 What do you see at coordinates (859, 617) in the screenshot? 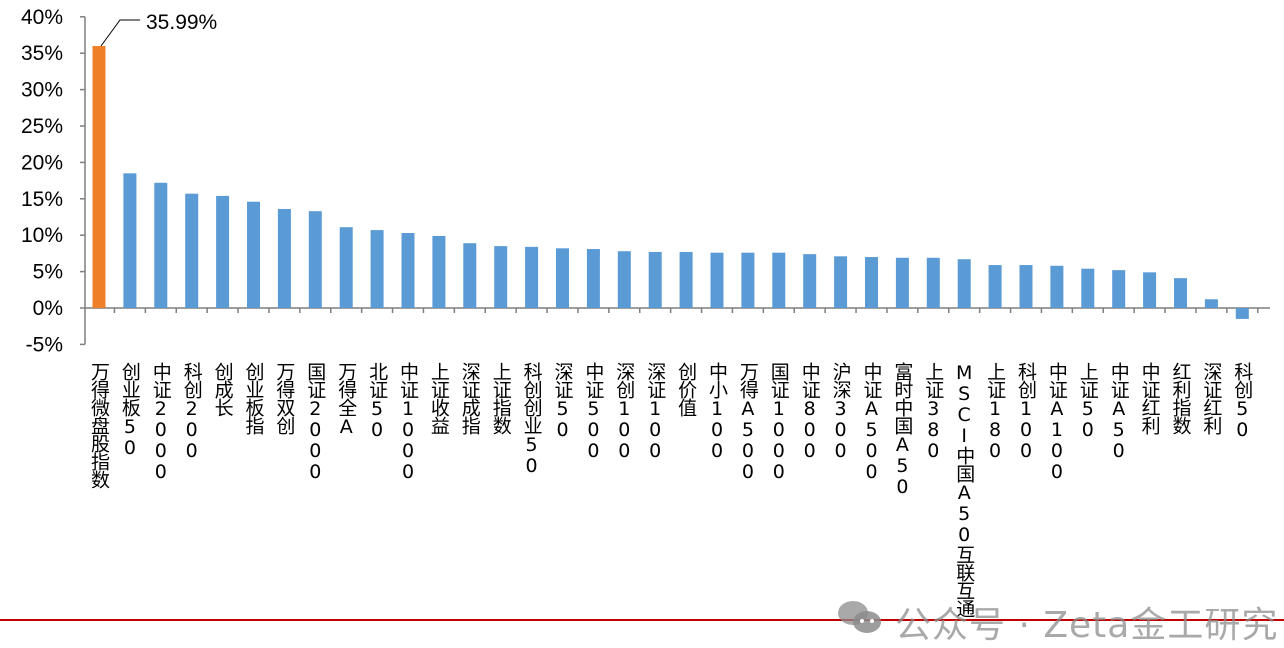
I see `wechat-icon` at bounding box center [859, 617].